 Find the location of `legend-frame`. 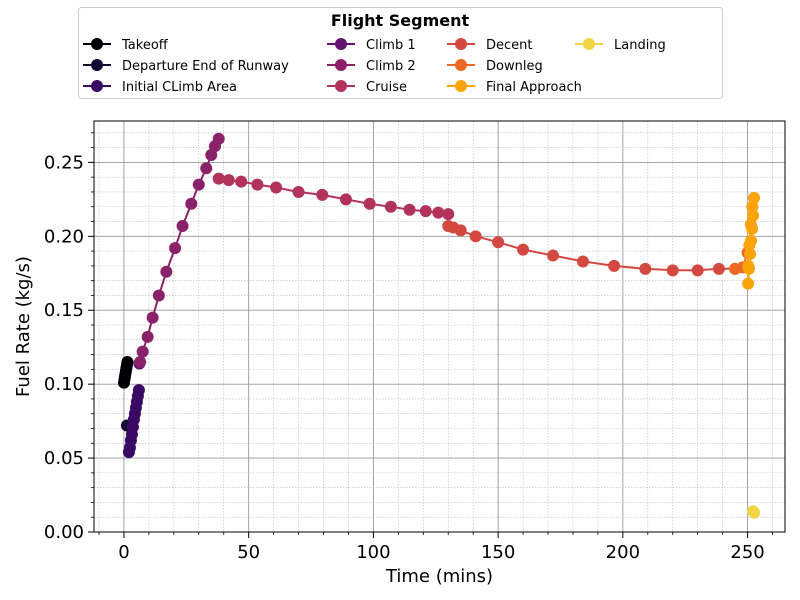

legend-frame is located at coordinates (400, 53).